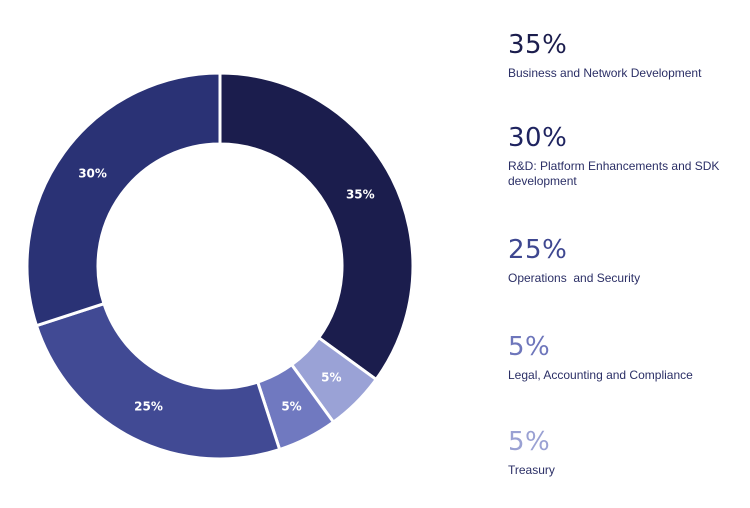  I want to click on legend-label: Business and Network Development, so click(605, 73).